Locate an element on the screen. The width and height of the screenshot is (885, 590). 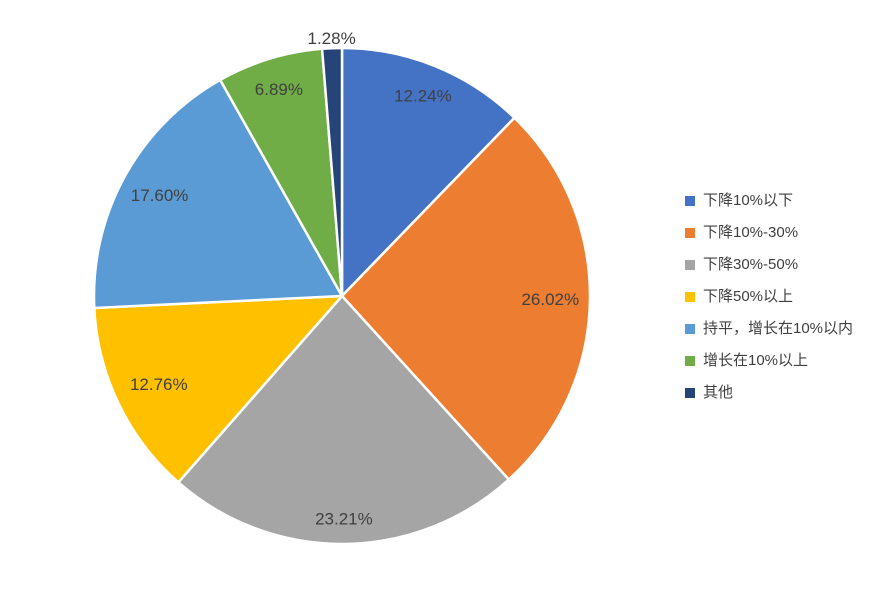
legend-label: 其他 is located at coordinates (718, 392).